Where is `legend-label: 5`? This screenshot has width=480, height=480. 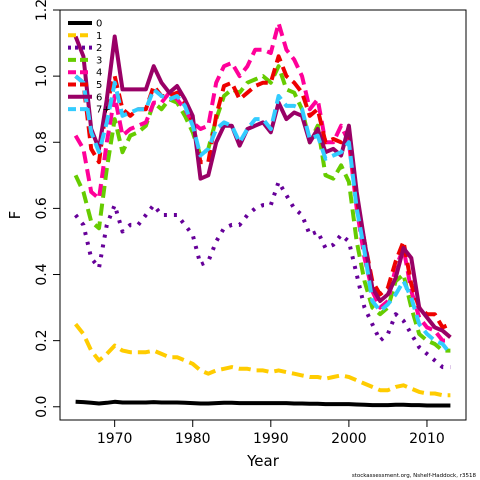
legend-label: 5 is located at coordinates (99, 85).